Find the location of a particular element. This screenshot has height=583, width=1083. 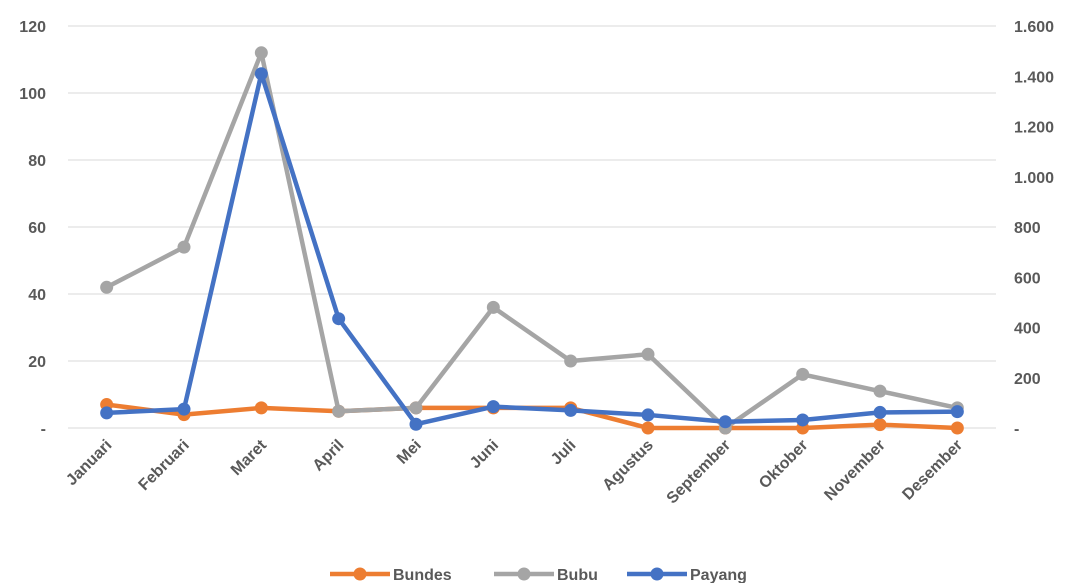

x-tick-label: Maret is located at coordinates (249, 457).